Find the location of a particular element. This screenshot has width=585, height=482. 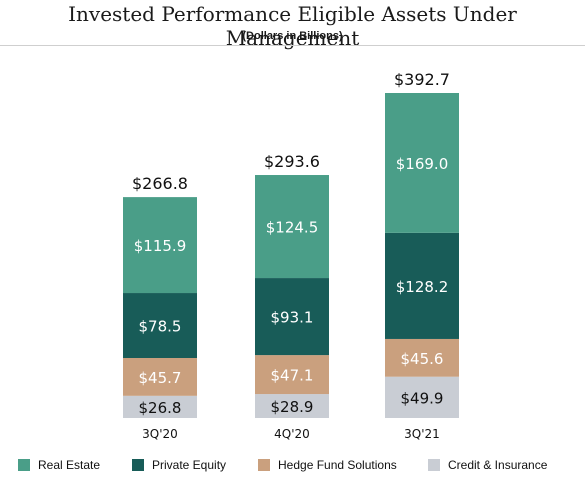

legend-label: Private Equity is located at coordinates (189, 465).